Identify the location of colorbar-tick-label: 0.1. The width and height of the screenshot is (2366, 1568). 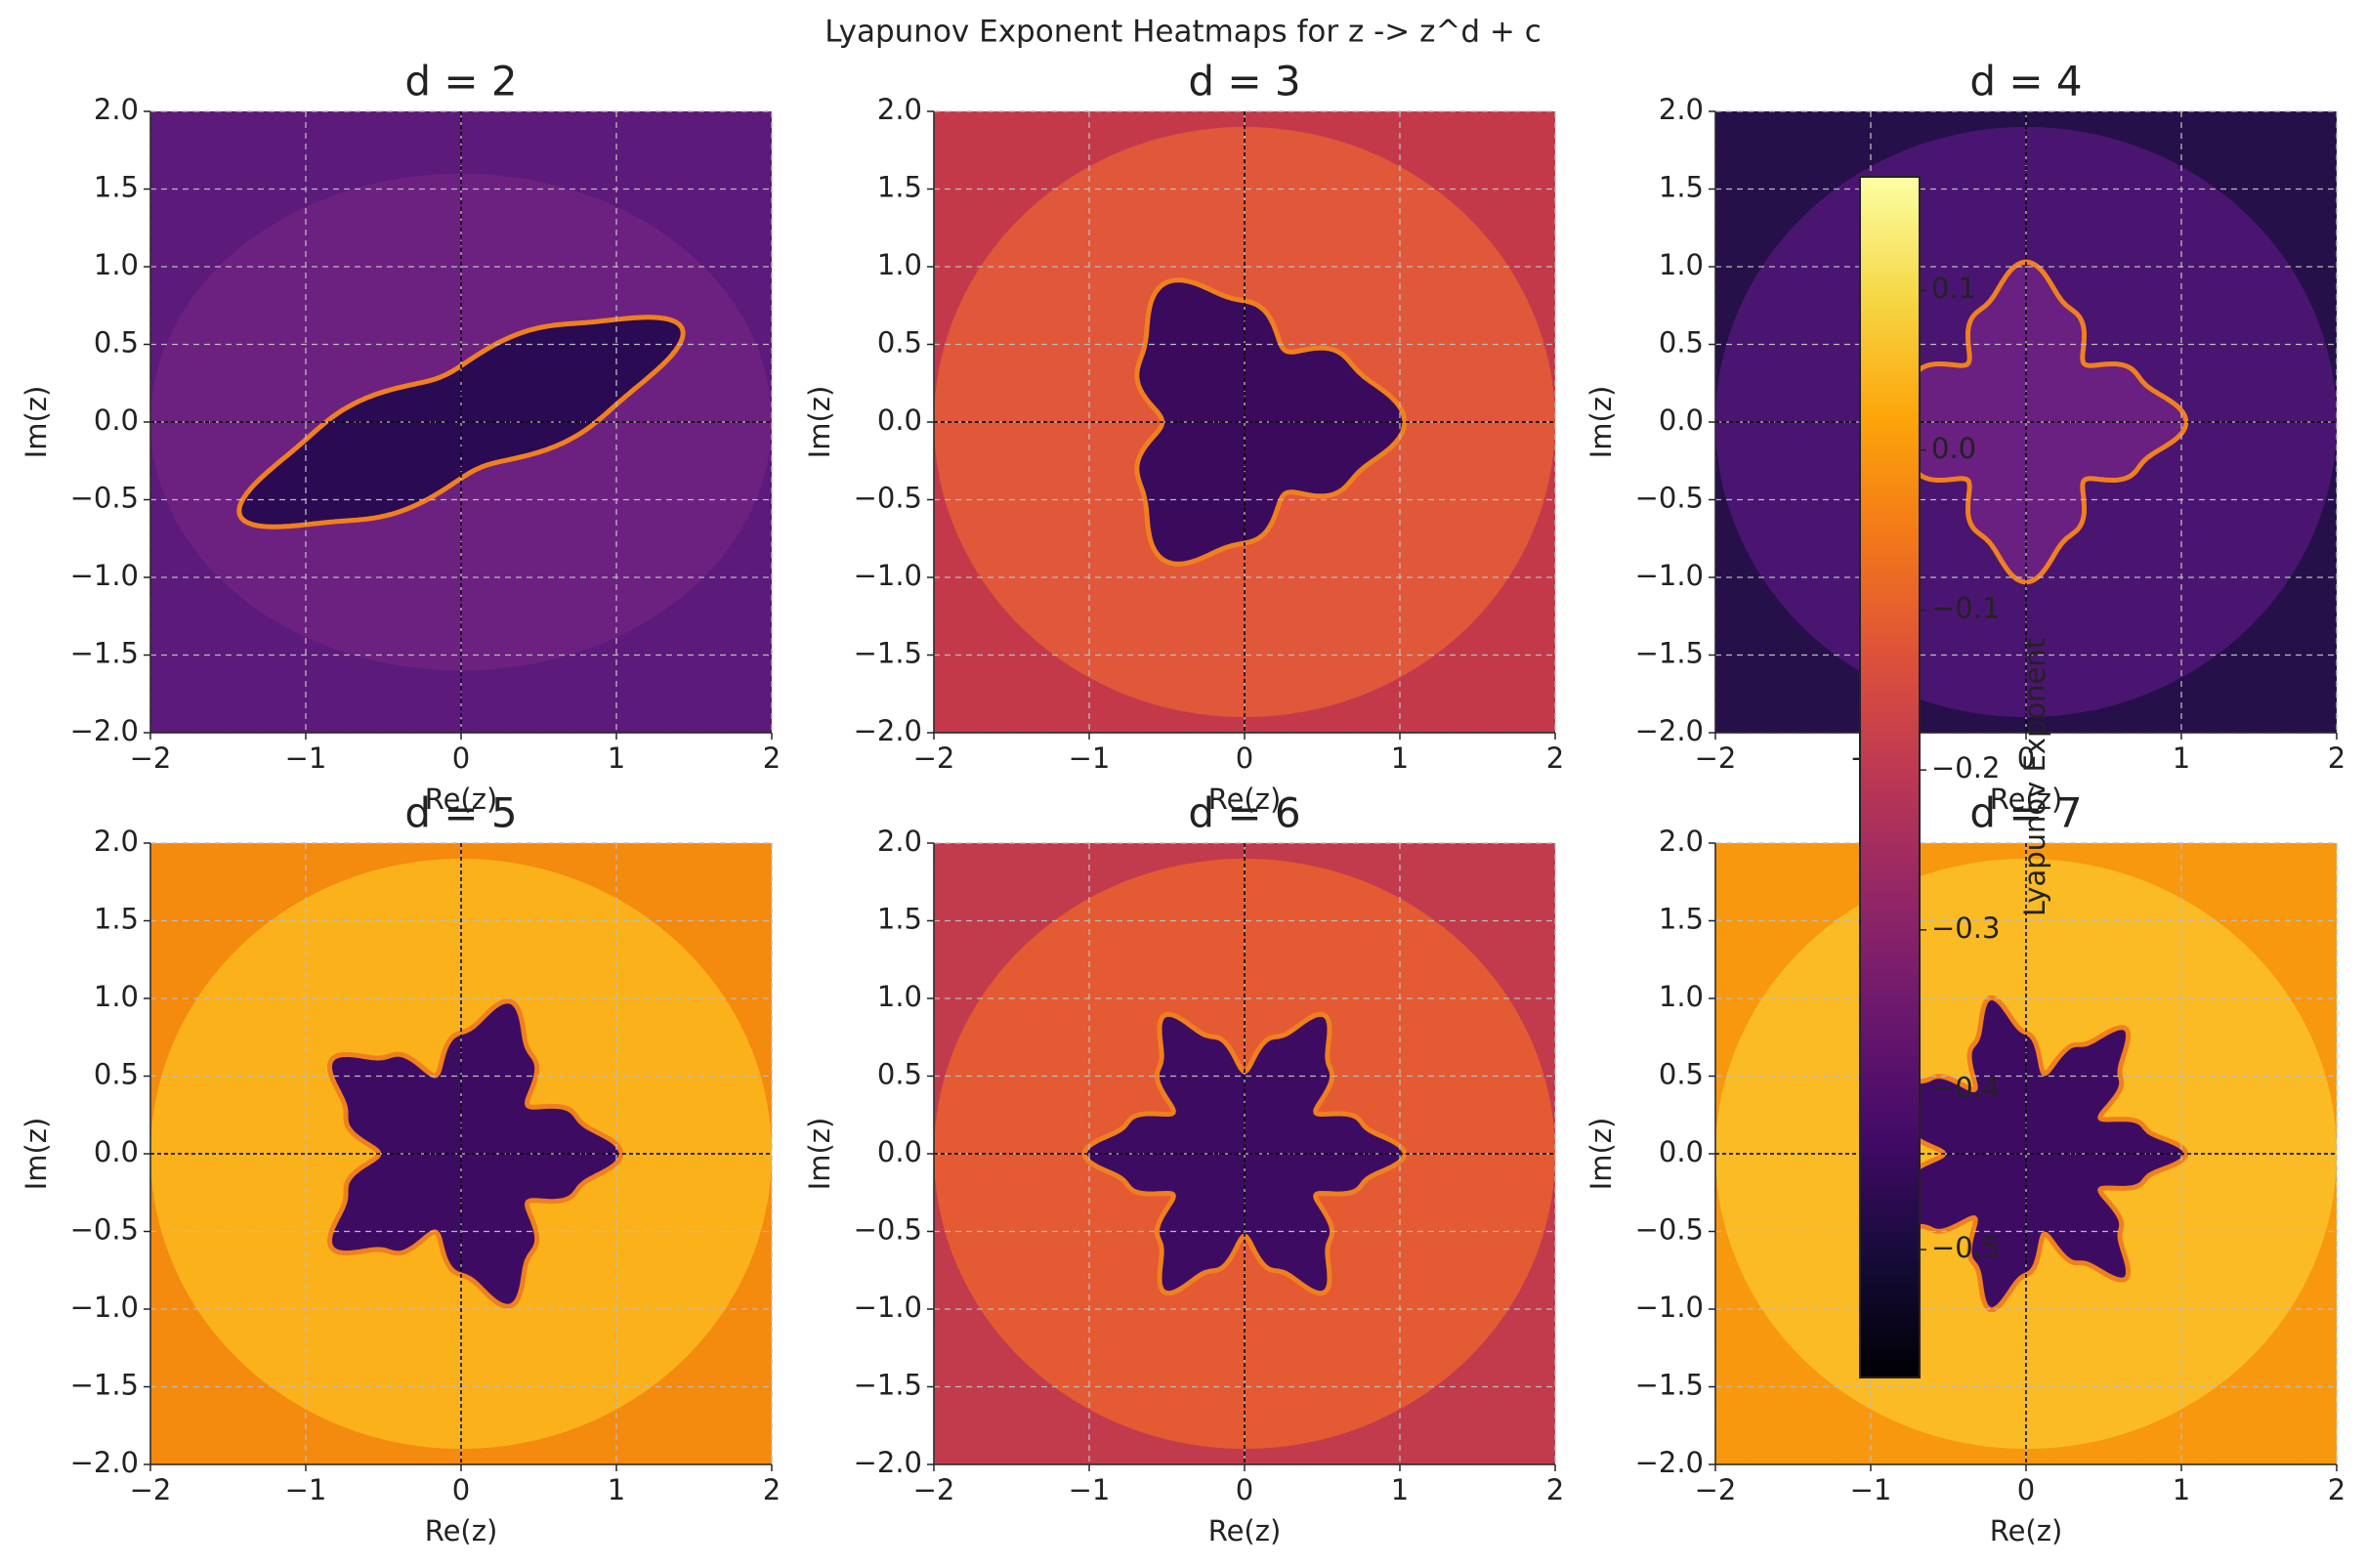
(1953, 288).